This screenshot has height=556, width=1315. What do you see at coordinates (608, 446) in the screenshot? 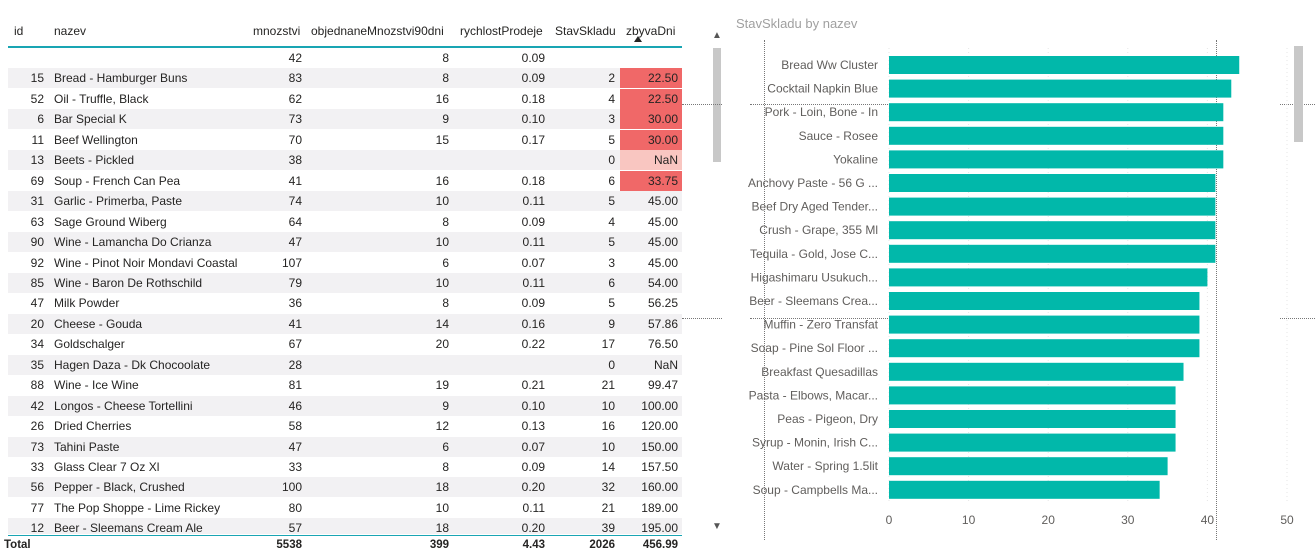
I see `cell-stav: 10` at bounding box center [608, 446].